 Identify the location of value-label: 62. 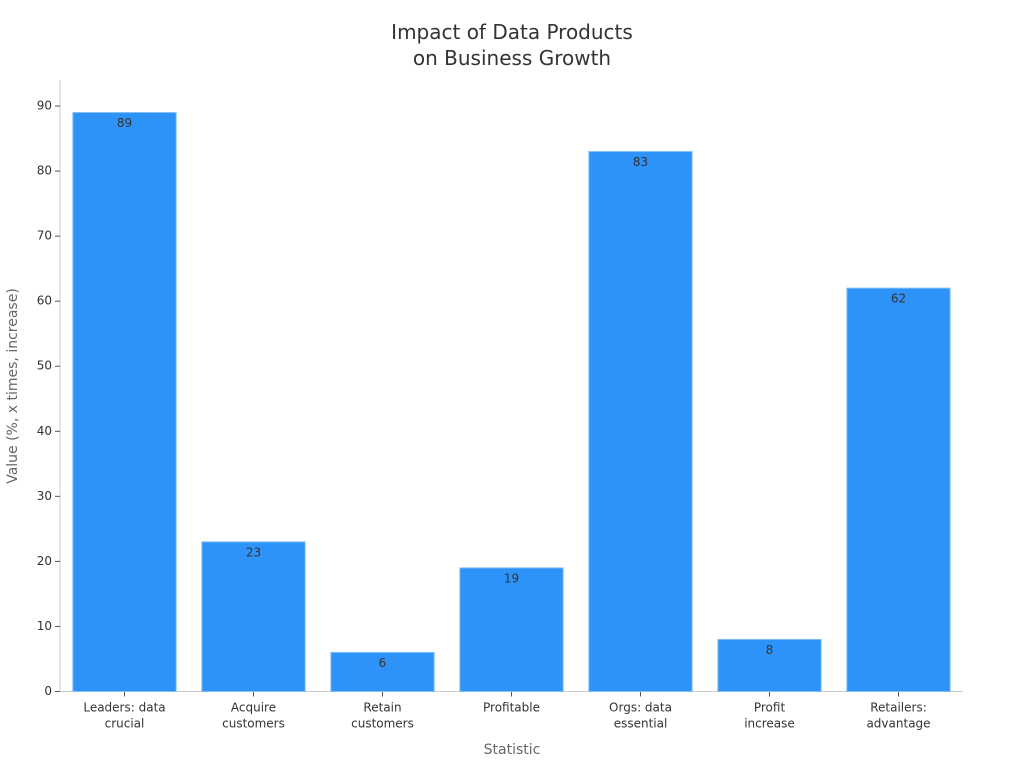
(898, 299).